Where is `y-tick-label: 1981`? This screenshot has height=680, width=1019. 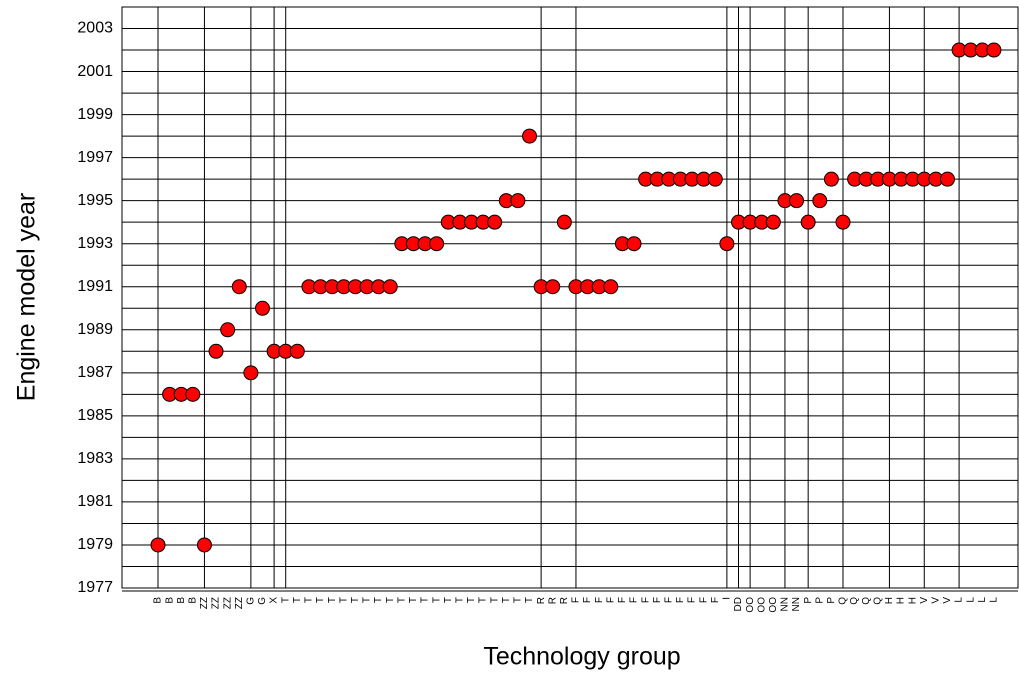
y-tick-label: 1981 is located at coordinates (95, 501).